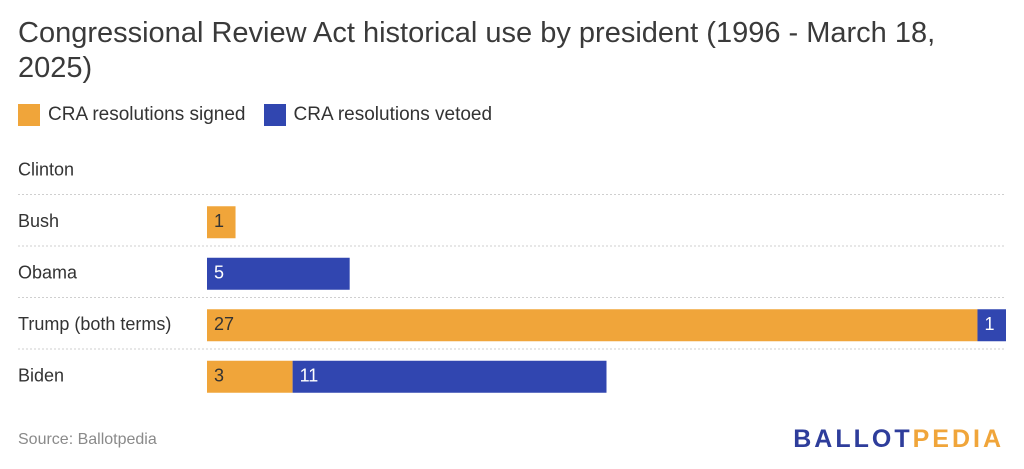 The image size is (1024, 469). Describe the element at coordinates (309, 376) in the screenshot. I see `data-label: 11` at that location.